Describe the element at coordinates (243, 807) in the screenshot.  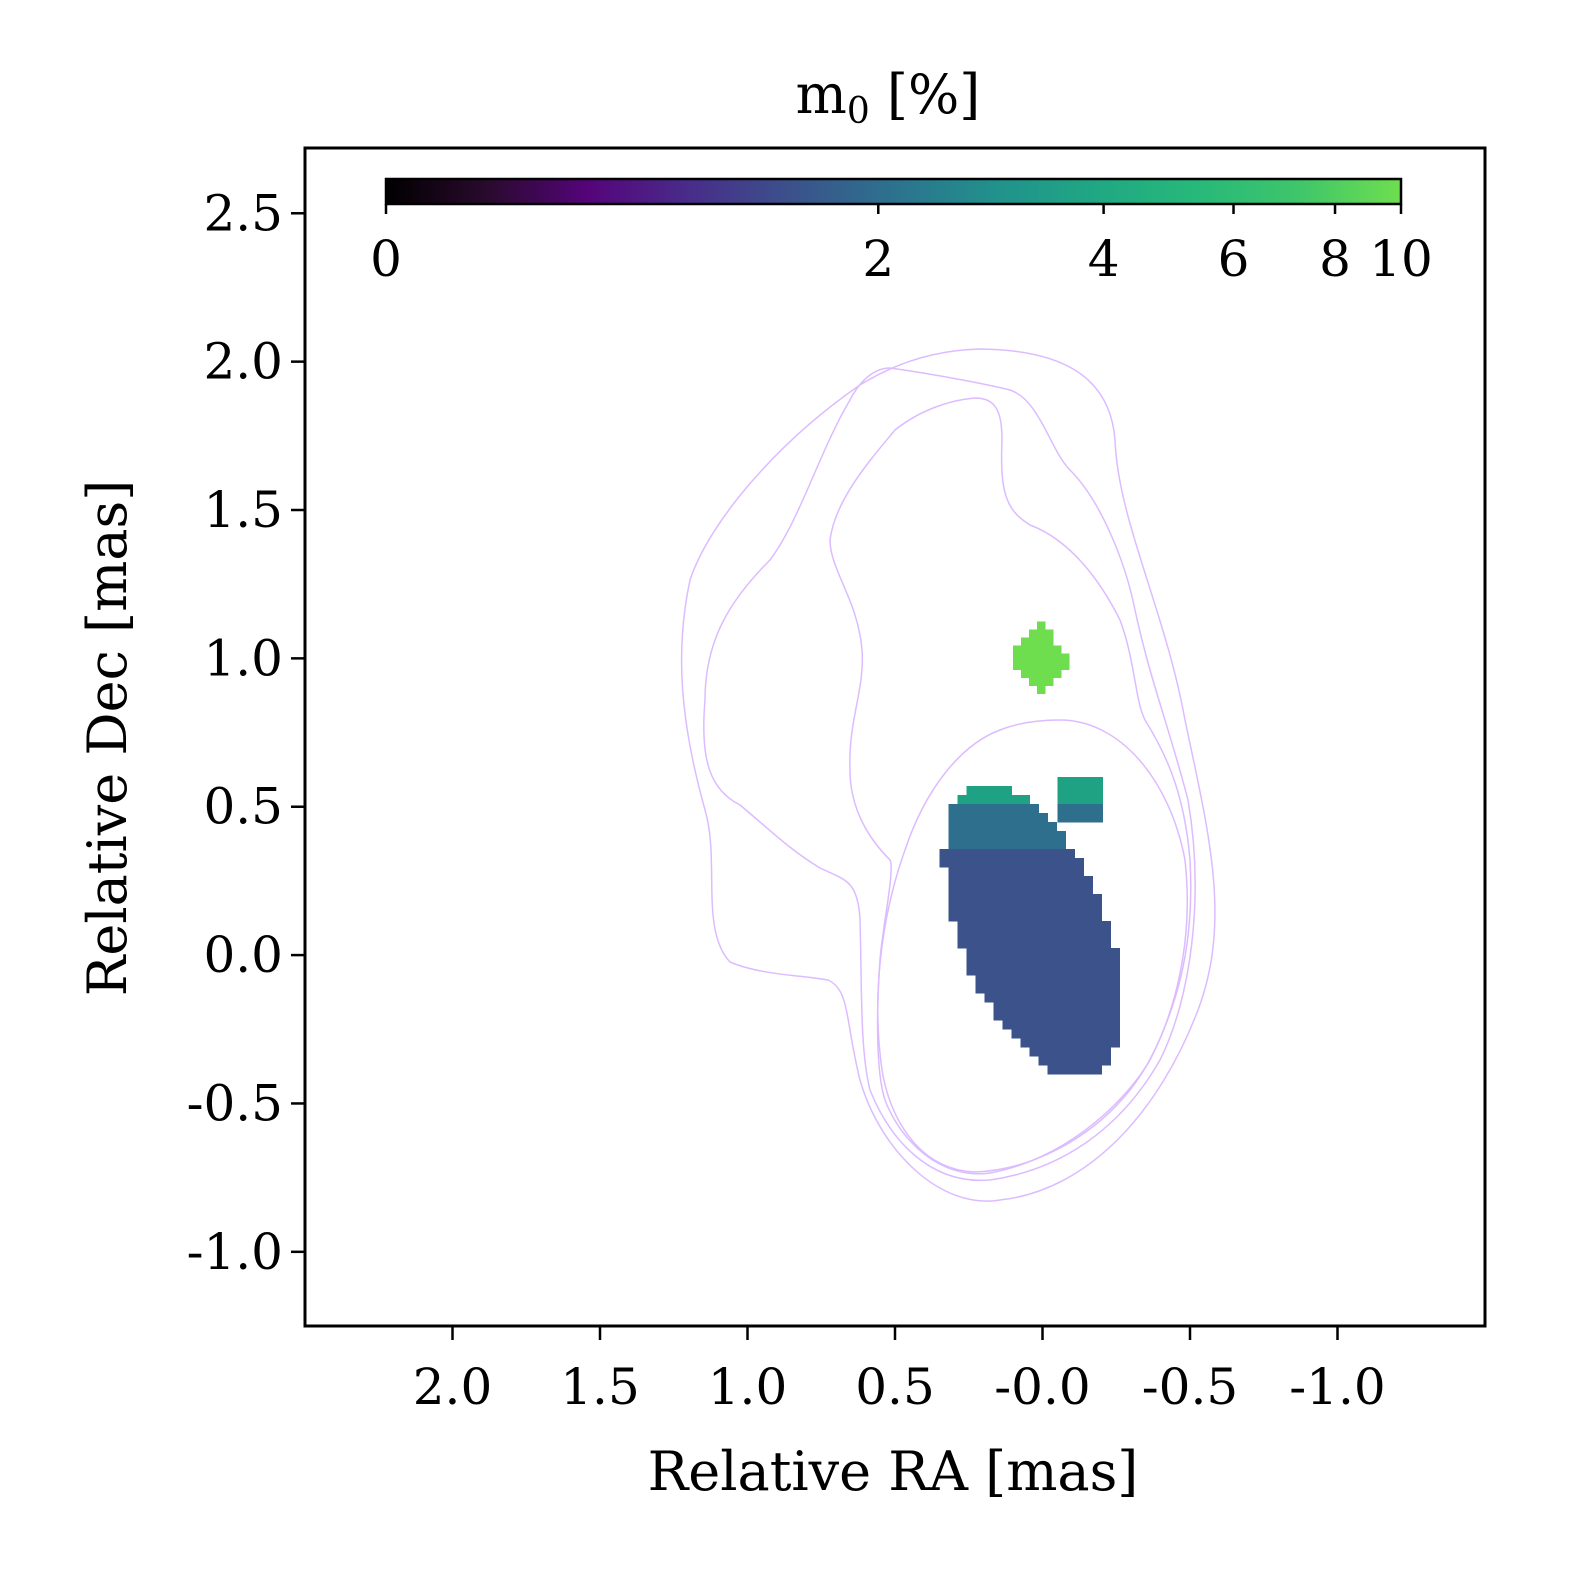
I see `y-tick-label: 0.5` at that location.